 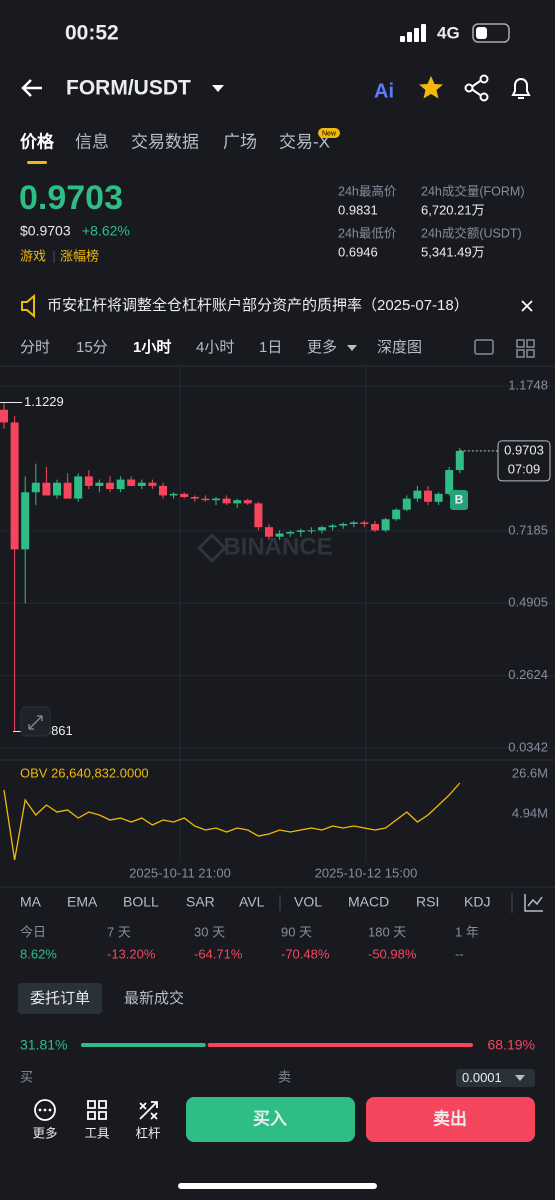 I want to click on precision: 0.0001, so click(x=482, y=1077).